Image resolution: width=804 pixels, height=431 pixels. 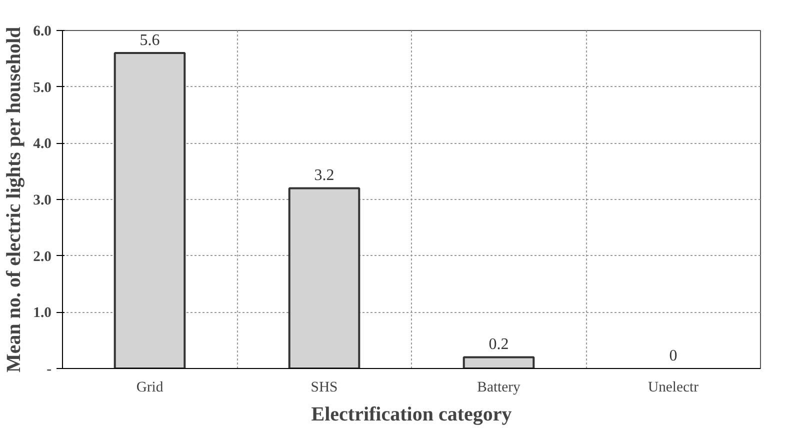 What do you see at coordinates (42, 313) in the screenshot?
I see `y-tick-label: 1.0` at bounding box center [42, 313].